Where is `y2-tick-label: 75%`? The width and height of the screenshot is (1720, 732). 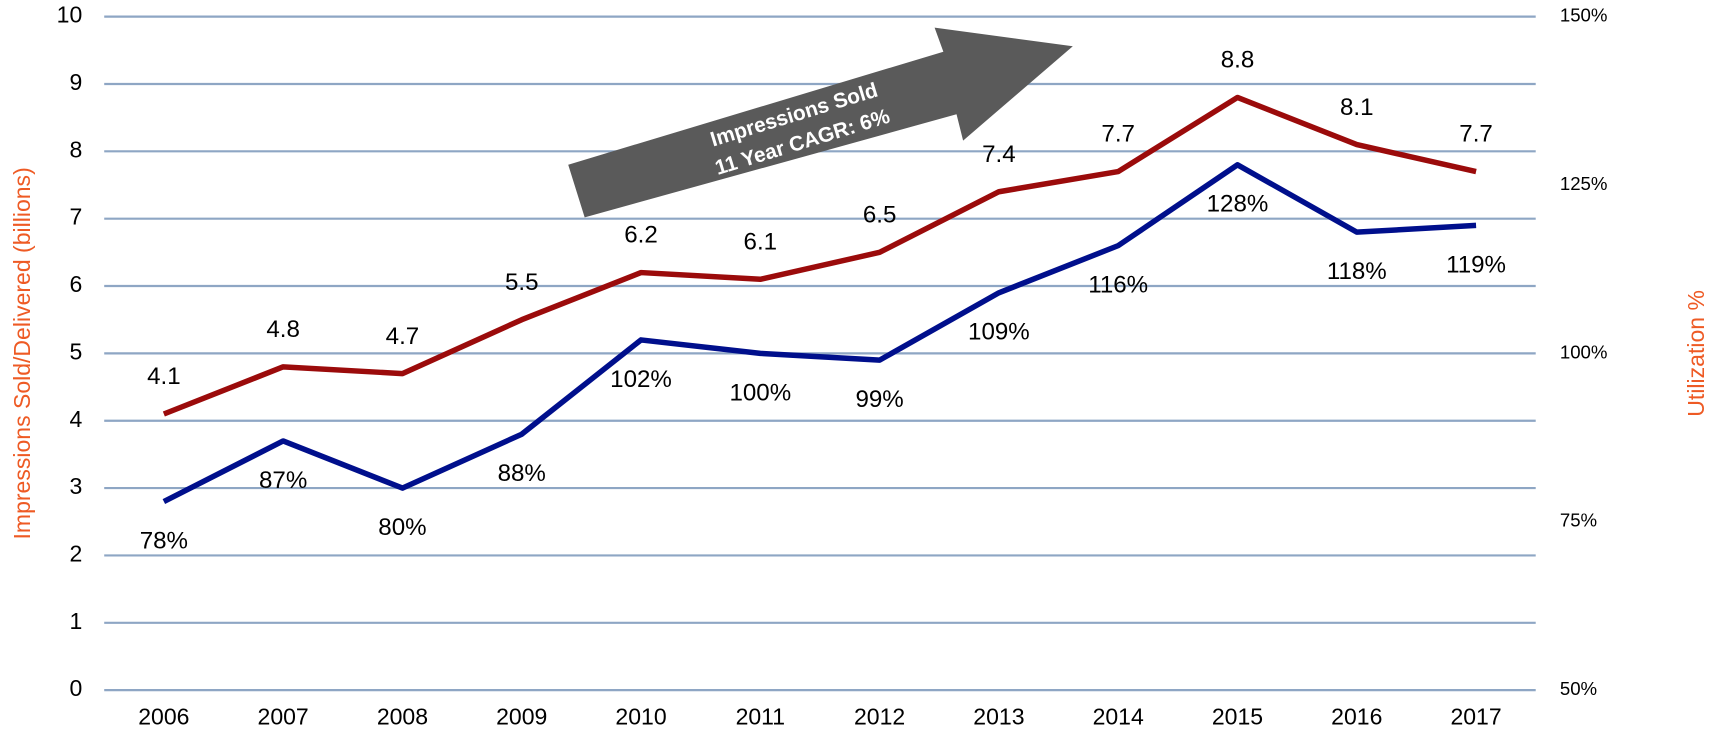
y2-tick-label: 75% is located at coordinates (1578, 520).